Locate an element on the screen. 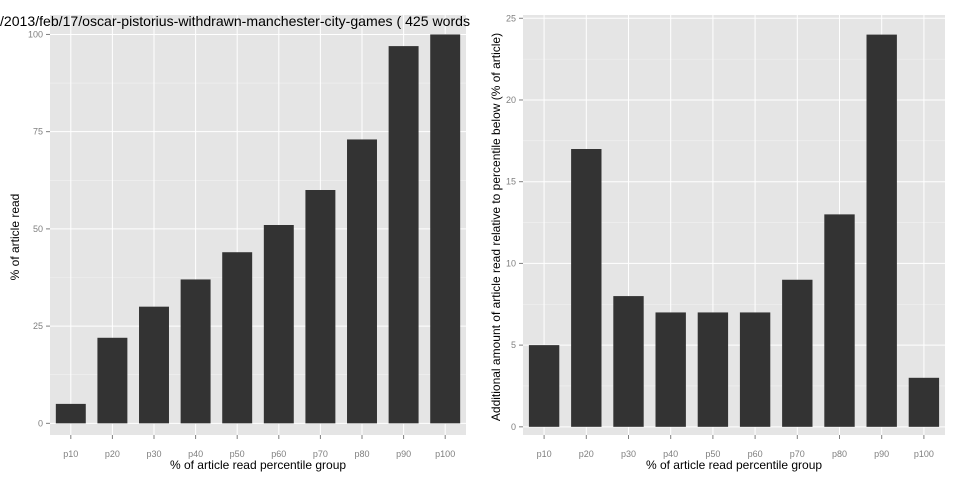  y-tick-label: 10 is located at coordinates (511, 263).